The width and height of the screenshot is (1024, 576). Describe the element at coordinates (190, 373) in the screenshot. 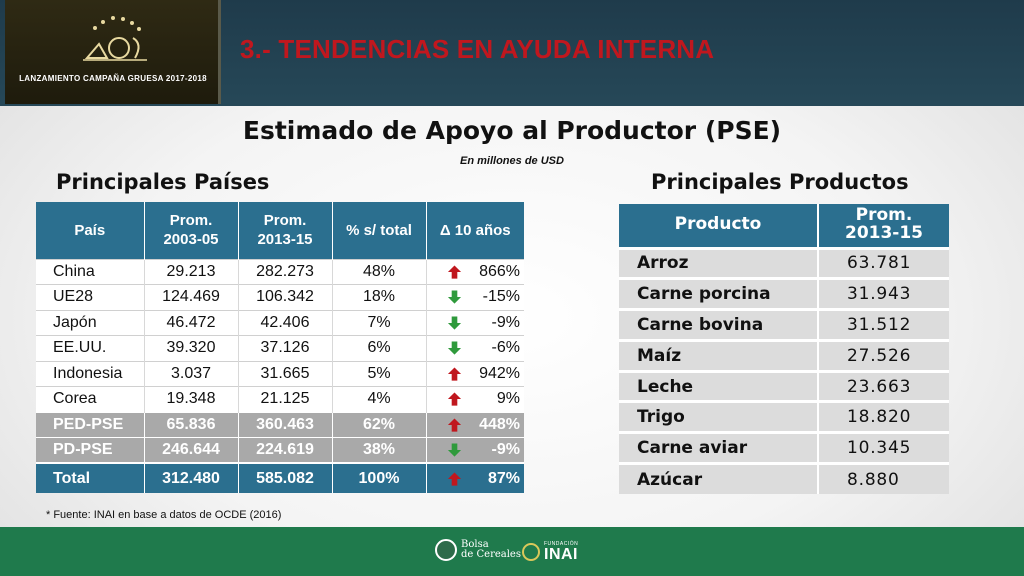

I see `avg-2003-cell: 3.037` at that location.